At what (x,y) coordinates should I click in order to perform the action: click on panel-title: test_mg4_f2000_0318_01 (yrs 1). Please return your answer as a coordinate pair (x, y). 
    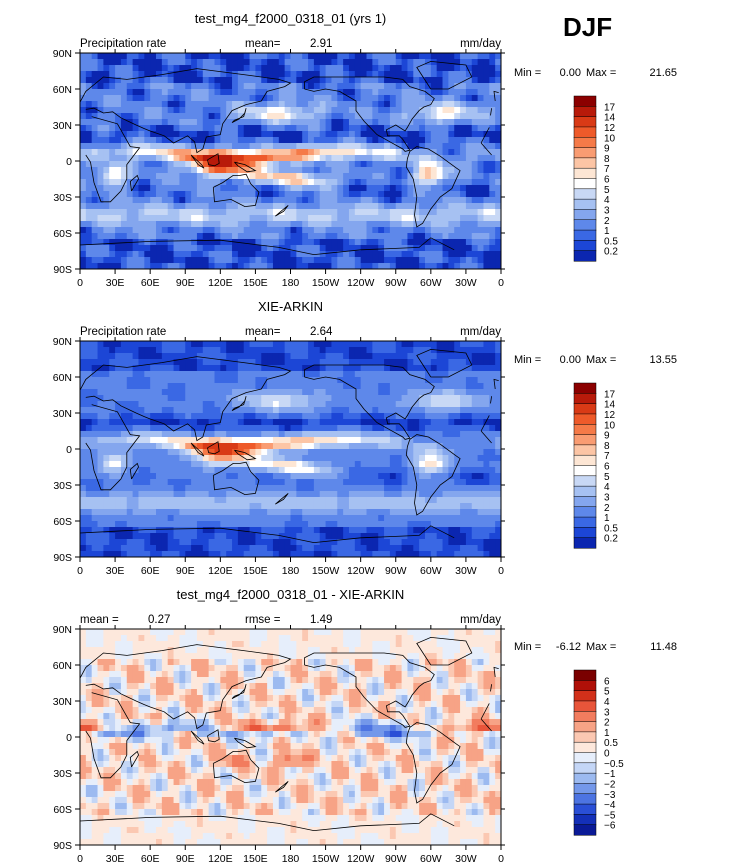
    Looking at the image, I should click on (291, 18).